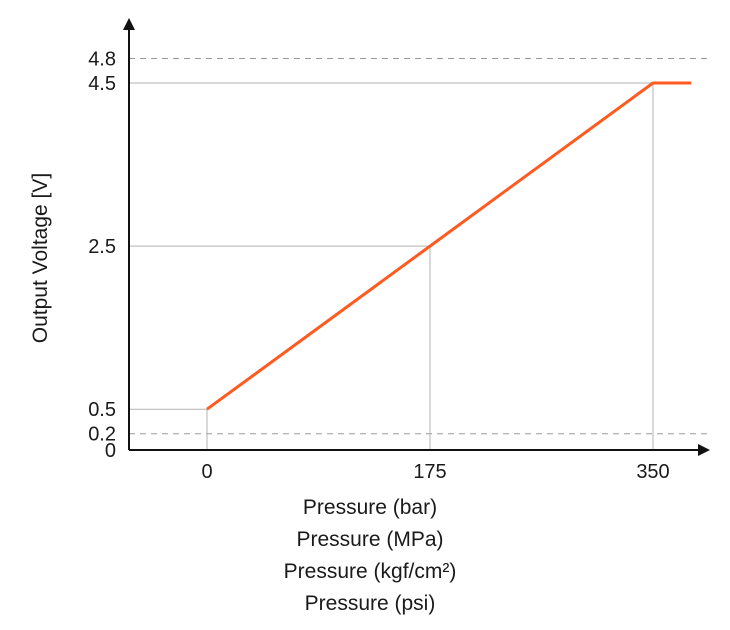 This screenshot has width=730, height=630. I want to click on y-tick-label-0: 0, so click(110, 451).